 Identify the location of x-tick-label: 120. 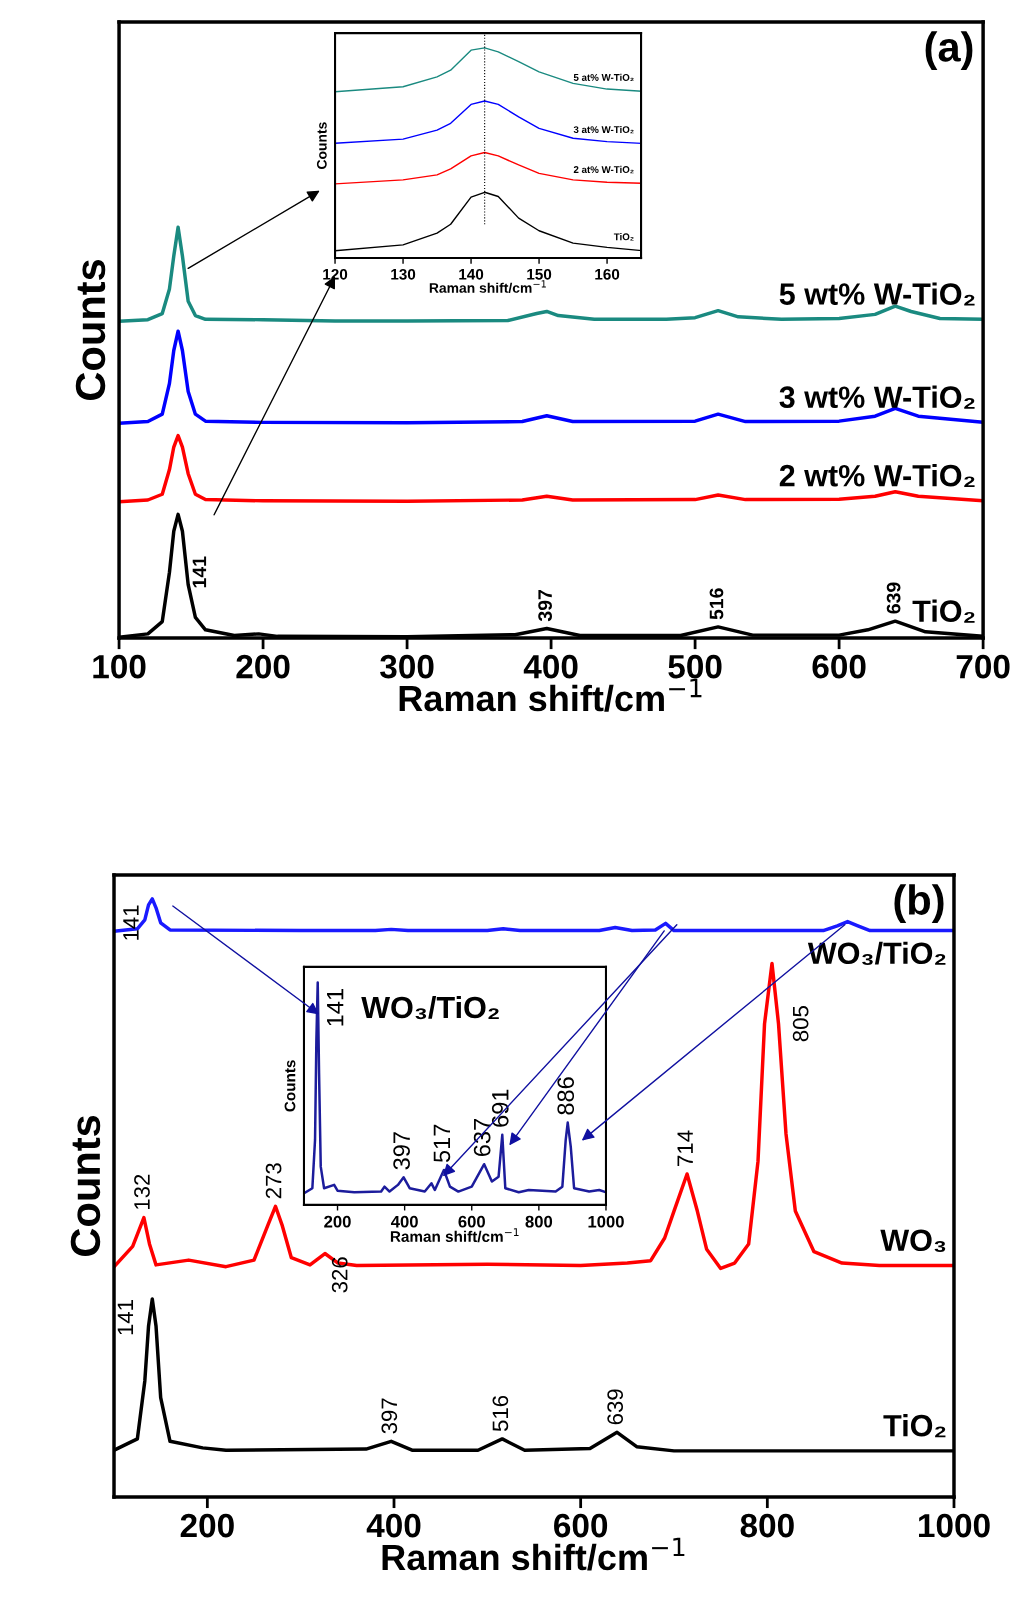
(335, 274).